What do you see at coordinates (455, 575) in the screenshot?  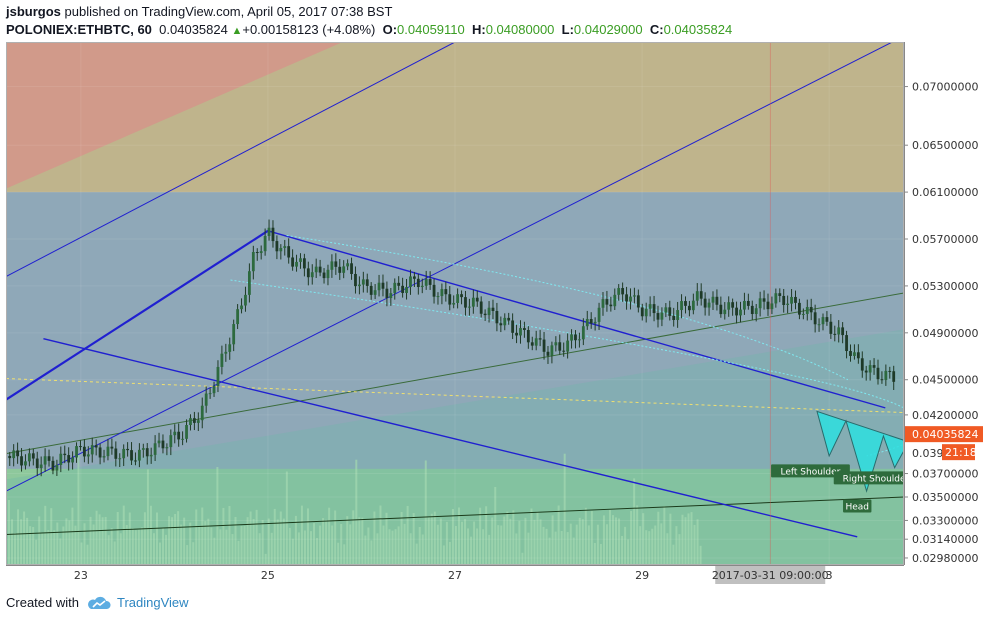 I see `time-axis: 232527293572017-03-31 09:00:00` at bounding box center [455, 575].